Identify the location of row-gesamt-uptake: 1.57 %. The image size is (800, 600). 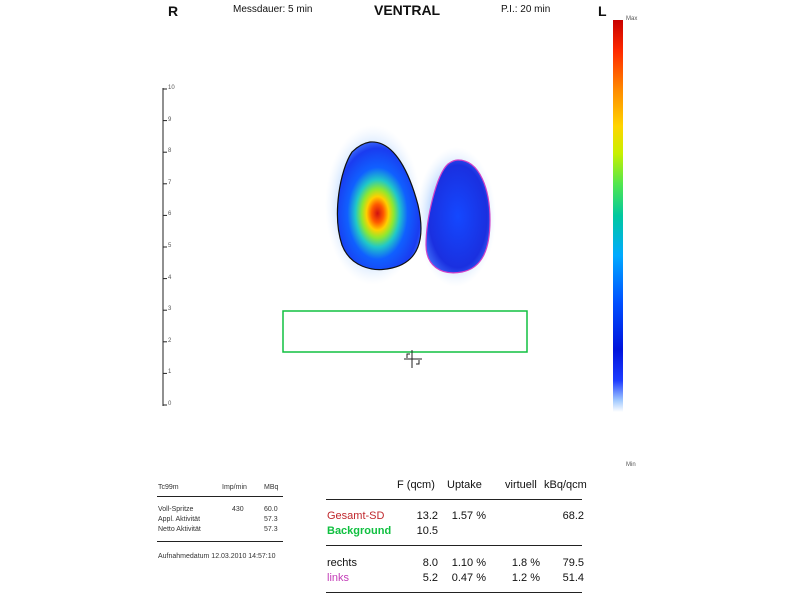
(468, 516).